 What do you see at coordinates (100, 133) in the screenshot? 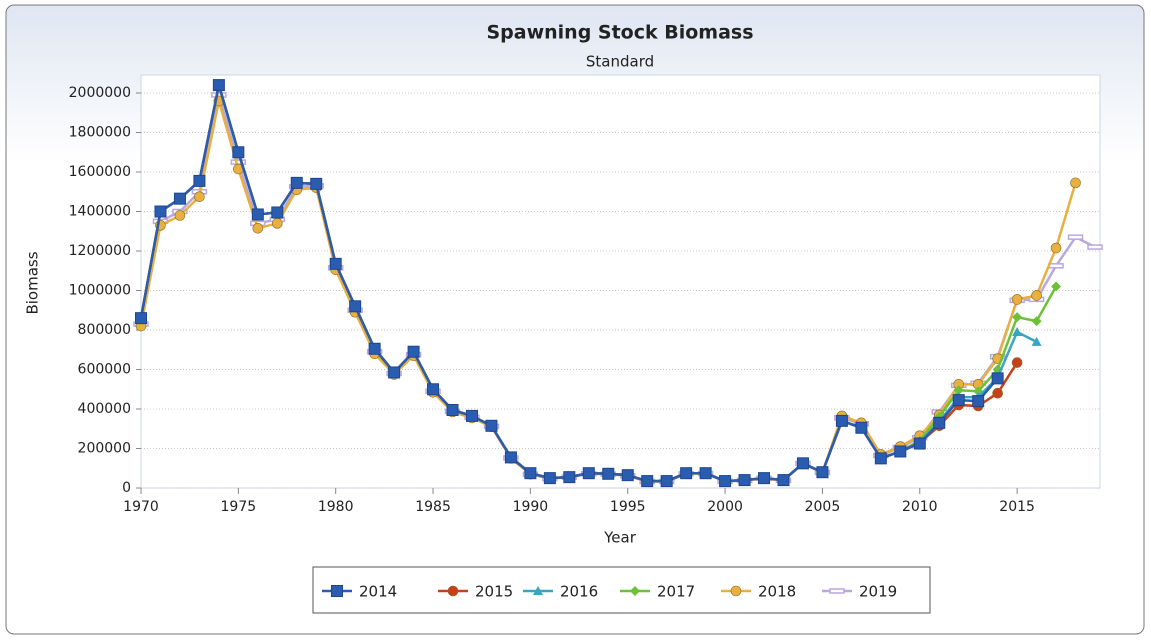
I see `y-tick-label: 1800000` at bounding box center [100, 133].